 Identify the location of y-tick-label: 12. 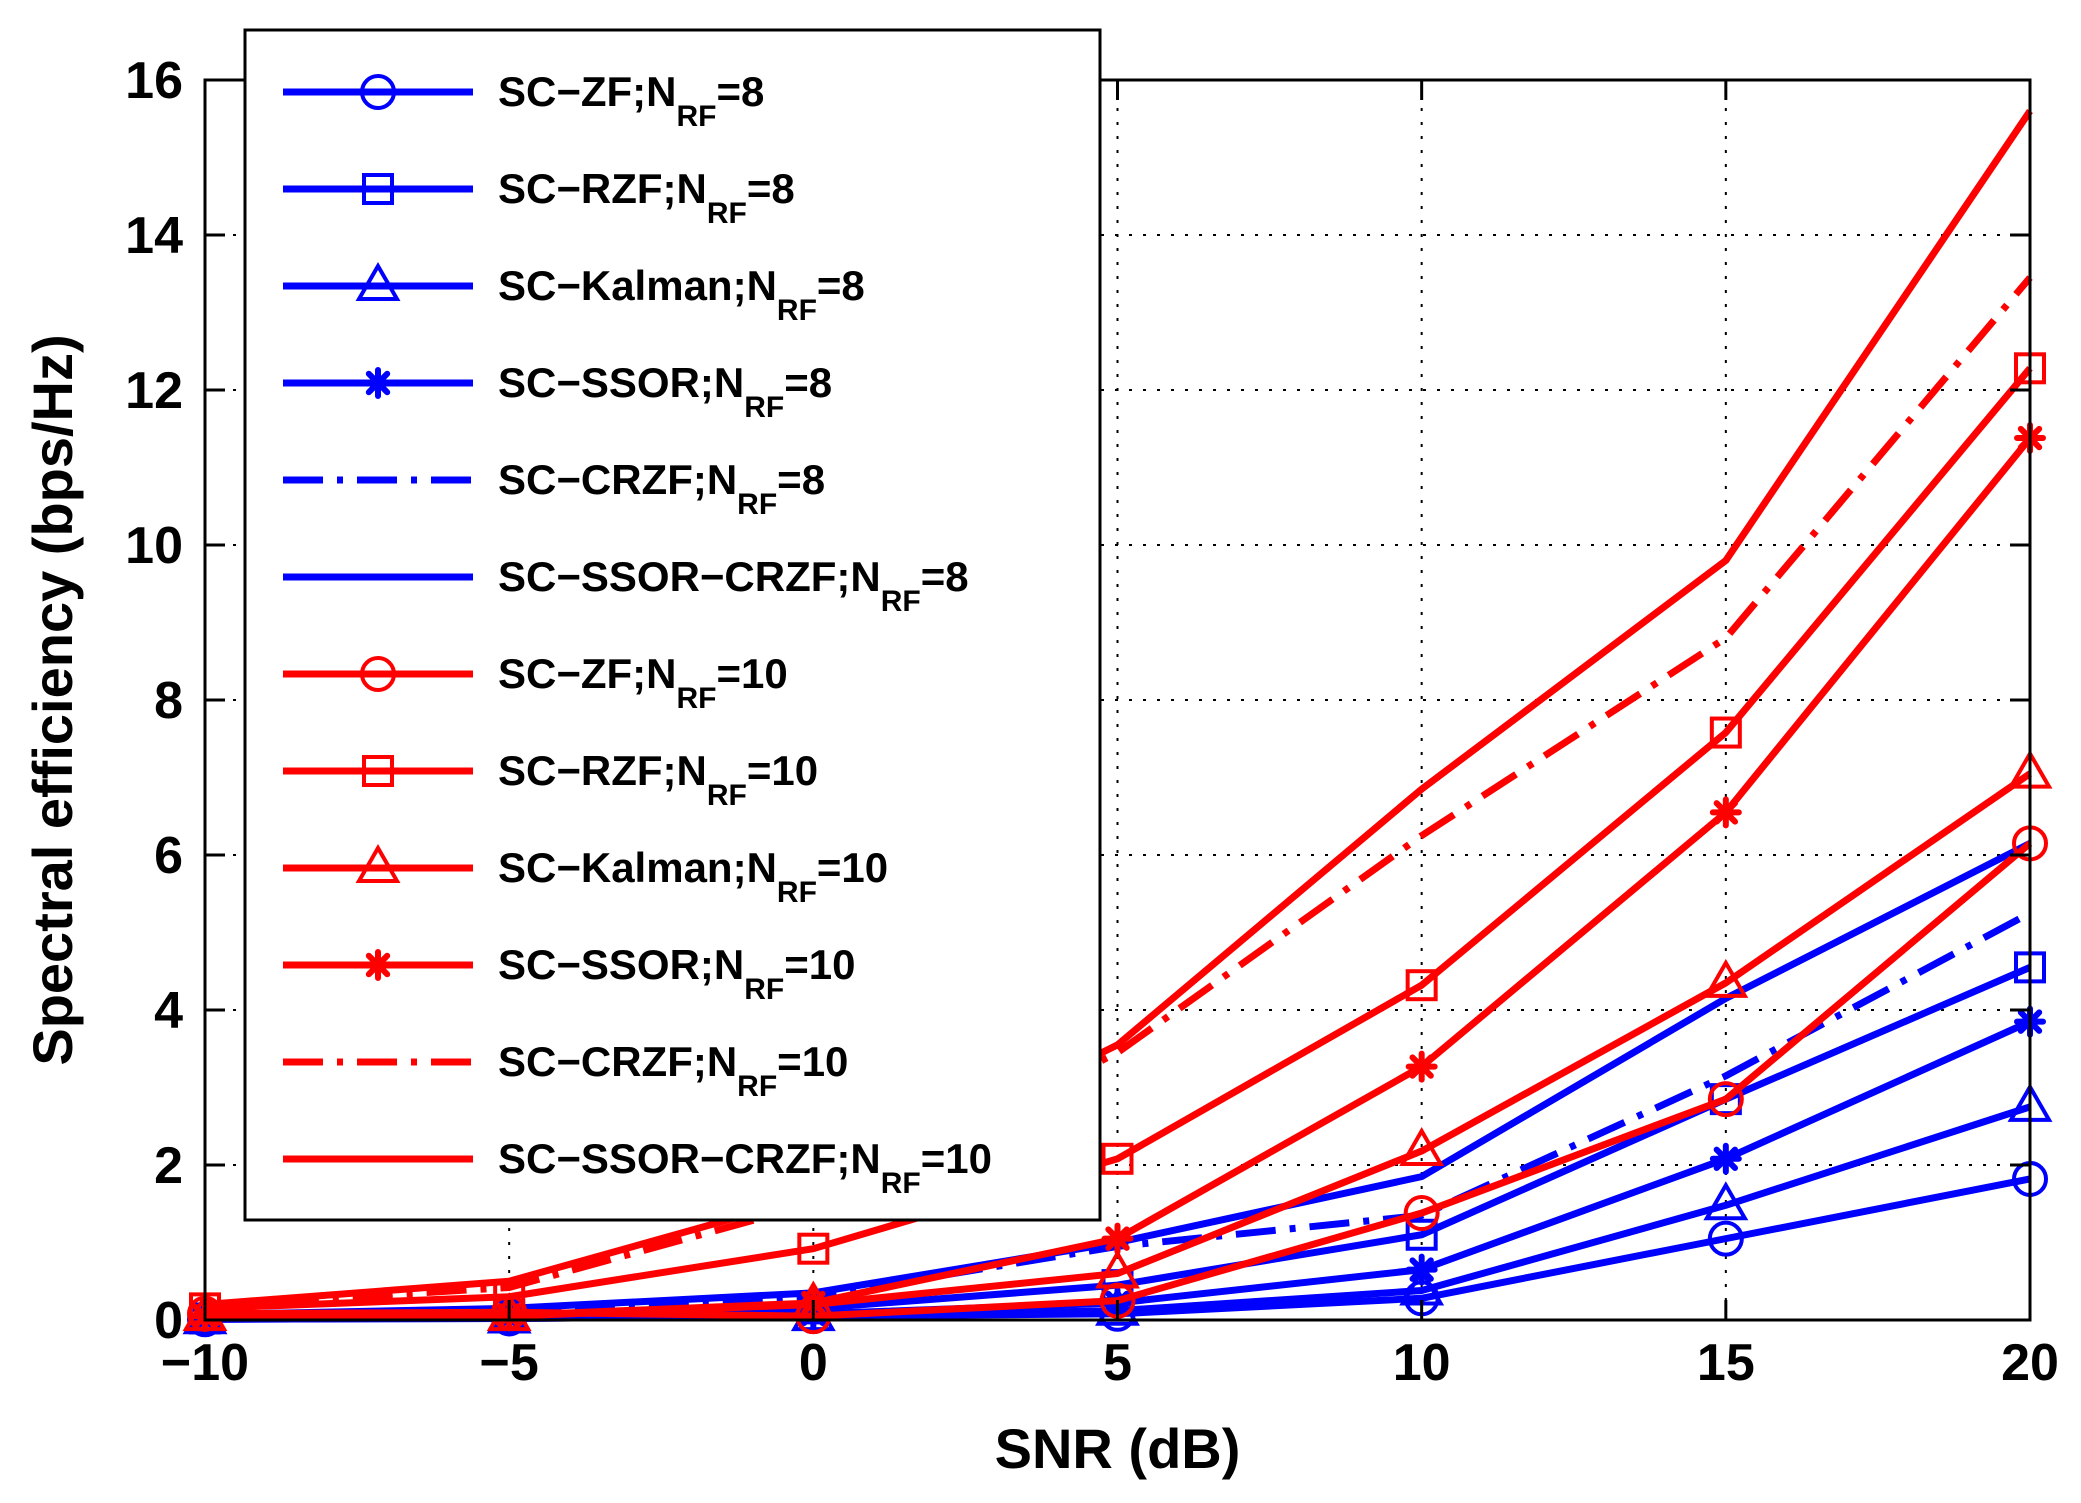
(154, 391).